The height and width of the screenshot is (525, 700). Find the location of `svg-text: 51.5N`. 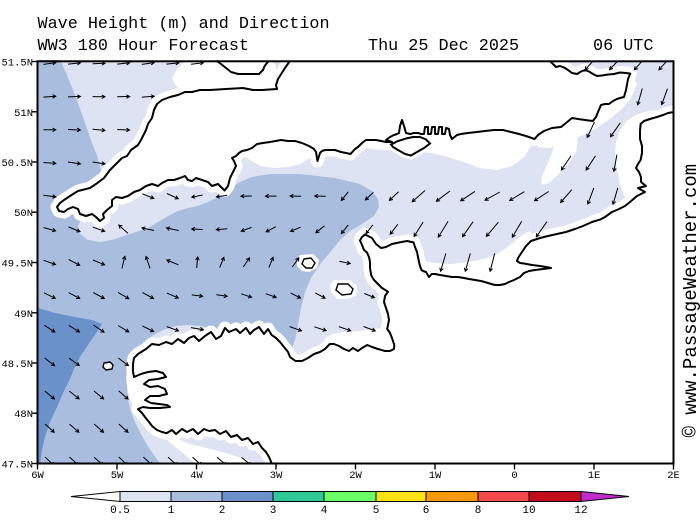

svg-text: 51.5N is located at coordinates (17, 64).